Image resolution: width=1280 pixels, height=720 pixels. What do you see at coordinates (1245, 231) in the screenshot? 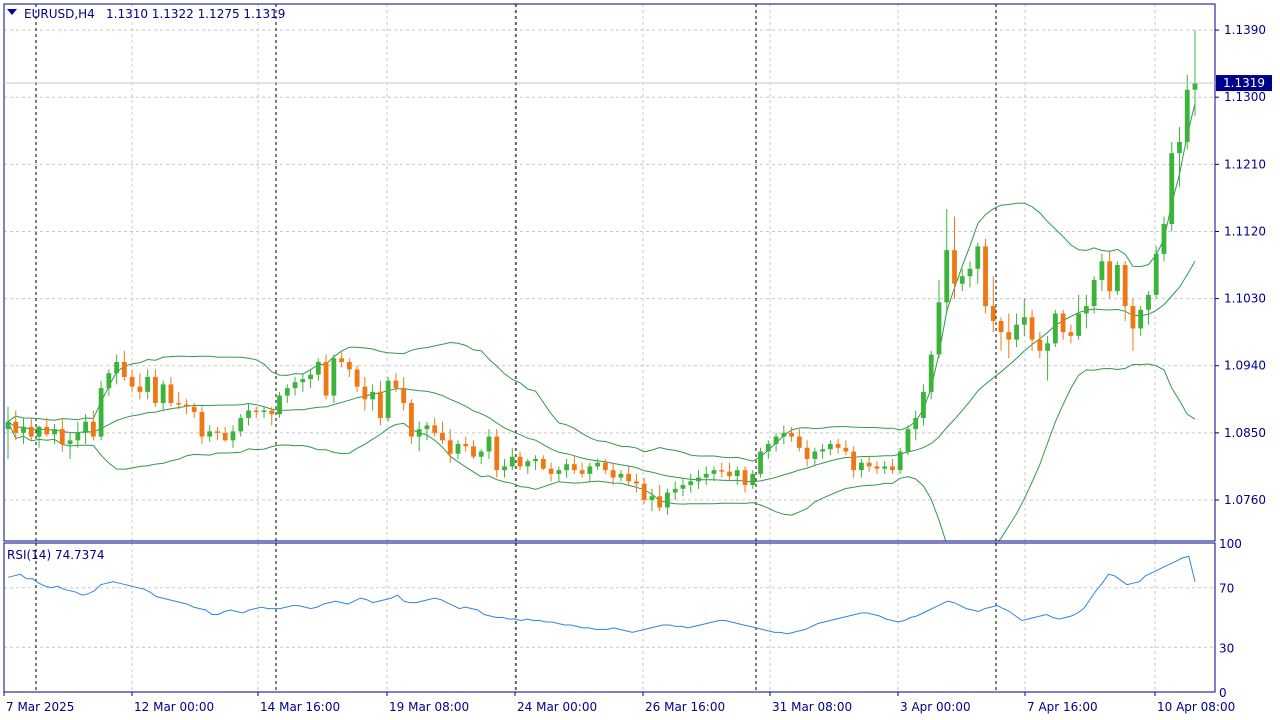
I see `price-tick-label: 1.1120` at bounding box center [1245, 231].